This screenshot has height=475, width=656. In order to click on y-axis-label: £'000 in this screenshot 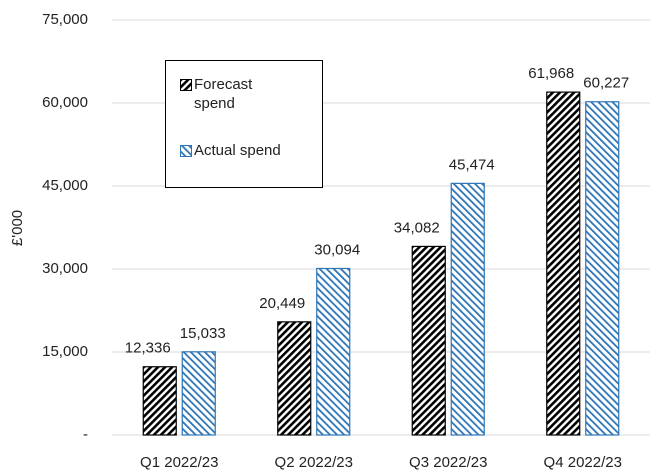, I will do `click(17, 228)`.